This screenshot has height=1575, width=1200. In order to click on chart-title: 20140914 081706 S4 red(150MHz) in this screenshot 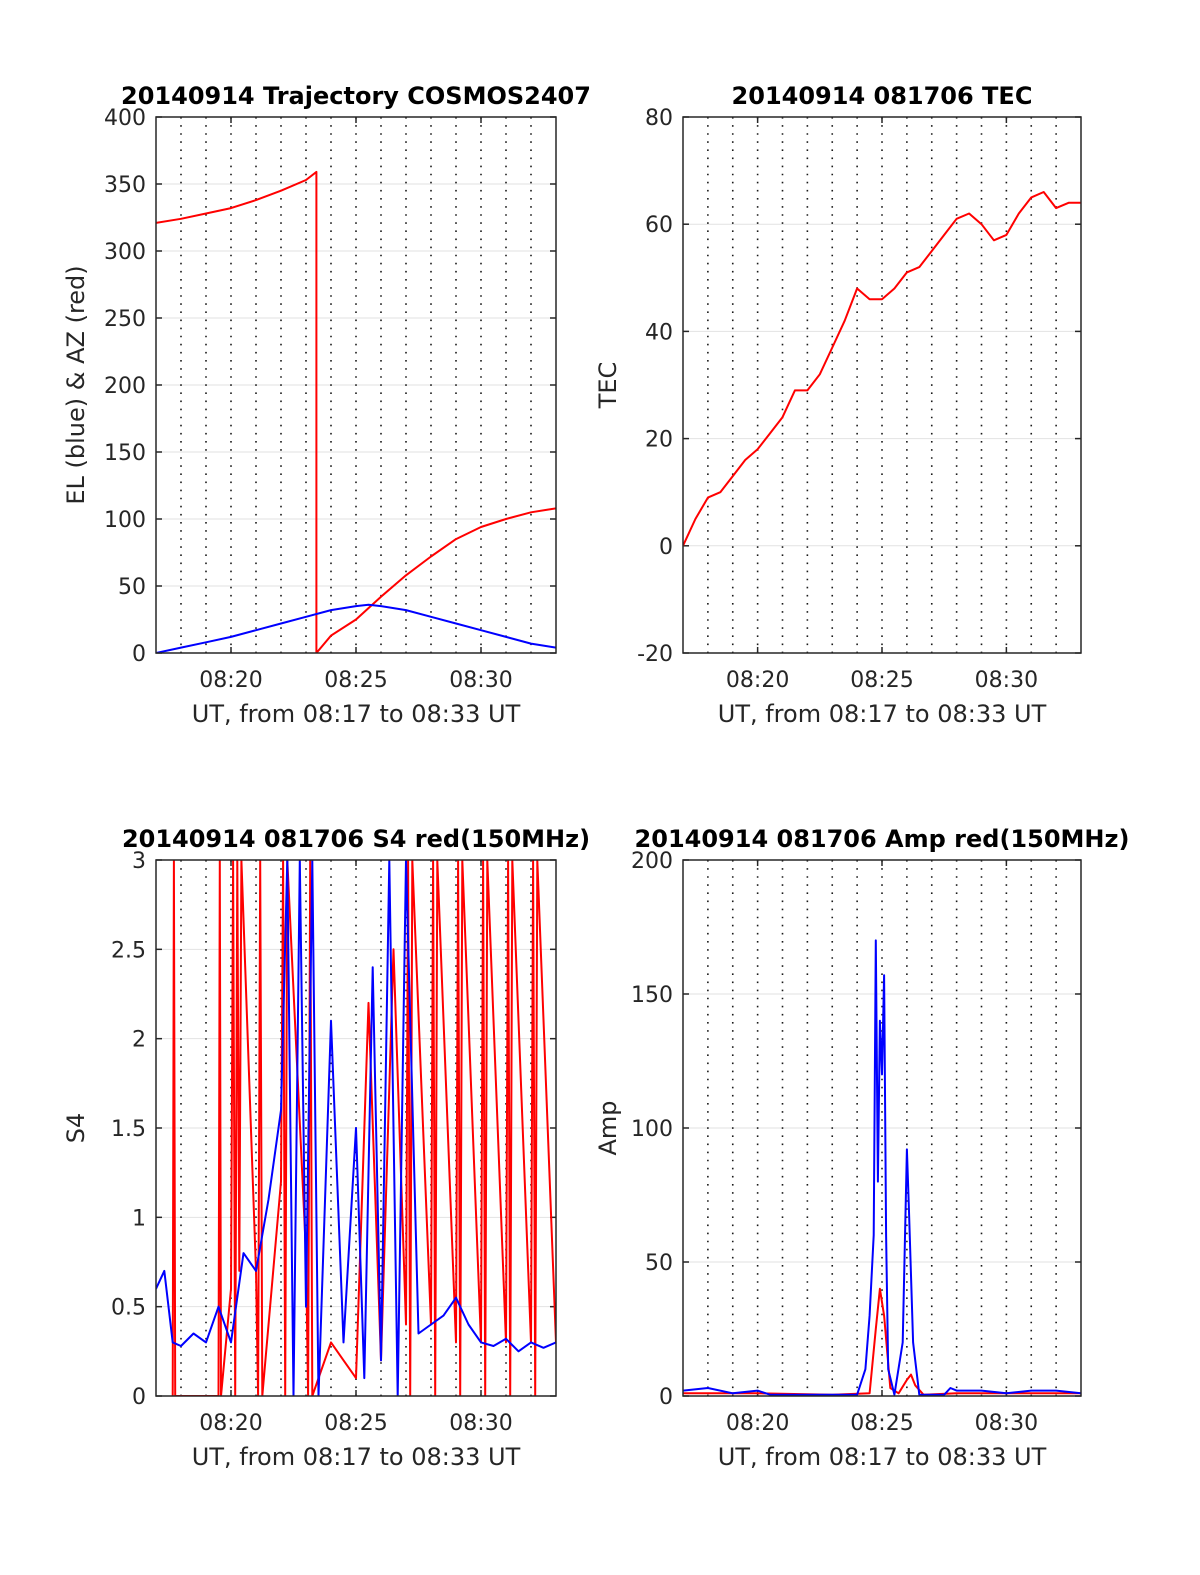, I will do `click(356, 839)`.